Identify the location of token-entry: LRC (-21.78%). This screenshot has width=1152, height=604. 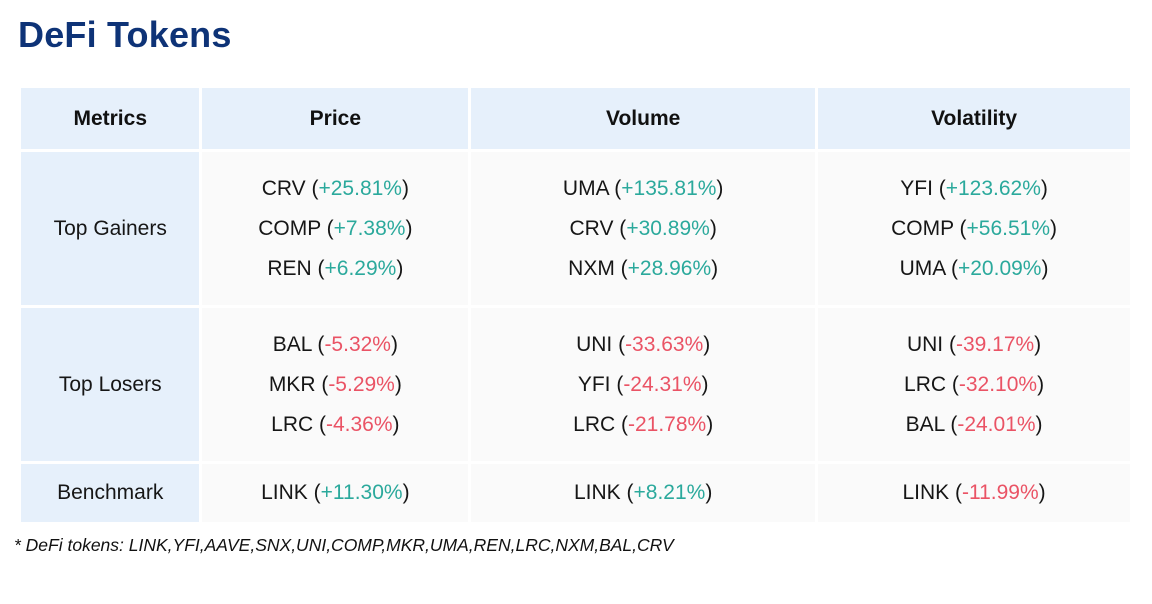
(643, 425).